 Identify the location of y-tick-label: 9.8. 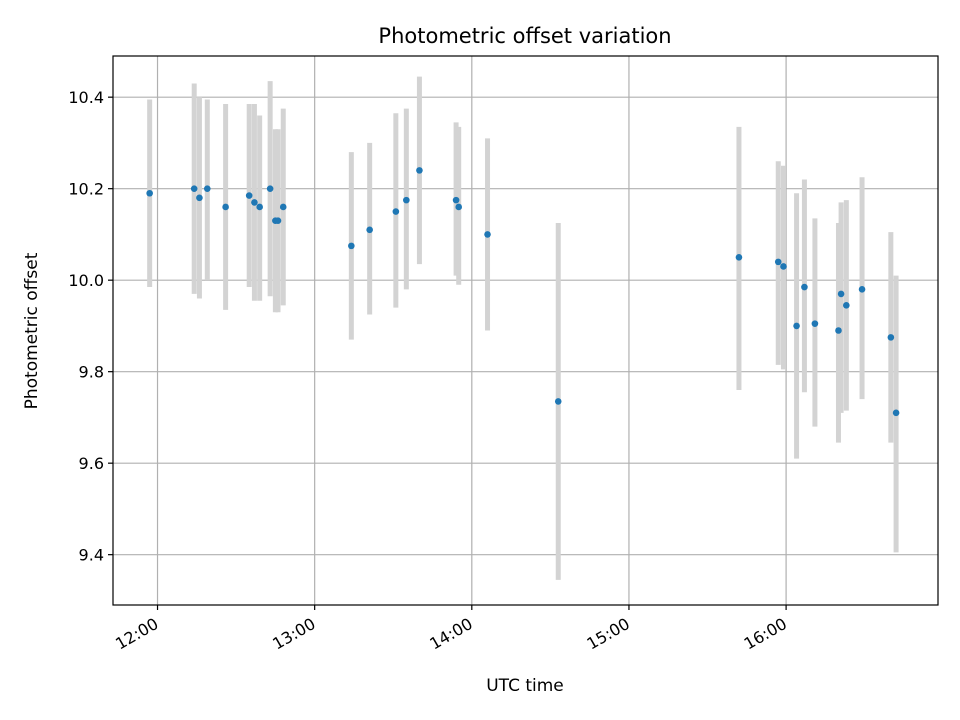
(91, 372).